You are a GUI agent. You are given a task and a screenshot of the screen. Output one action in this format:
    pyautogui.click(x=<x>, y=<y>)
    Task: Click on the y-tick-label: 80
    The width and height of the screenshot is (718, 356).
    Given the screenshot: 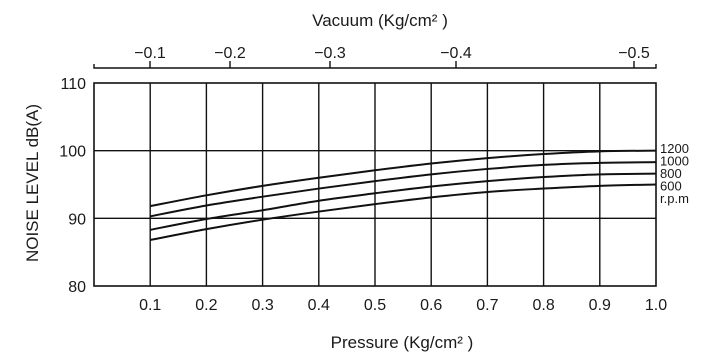 What is the action you would take?
    pyautogui.click(x=77, y=287)
    